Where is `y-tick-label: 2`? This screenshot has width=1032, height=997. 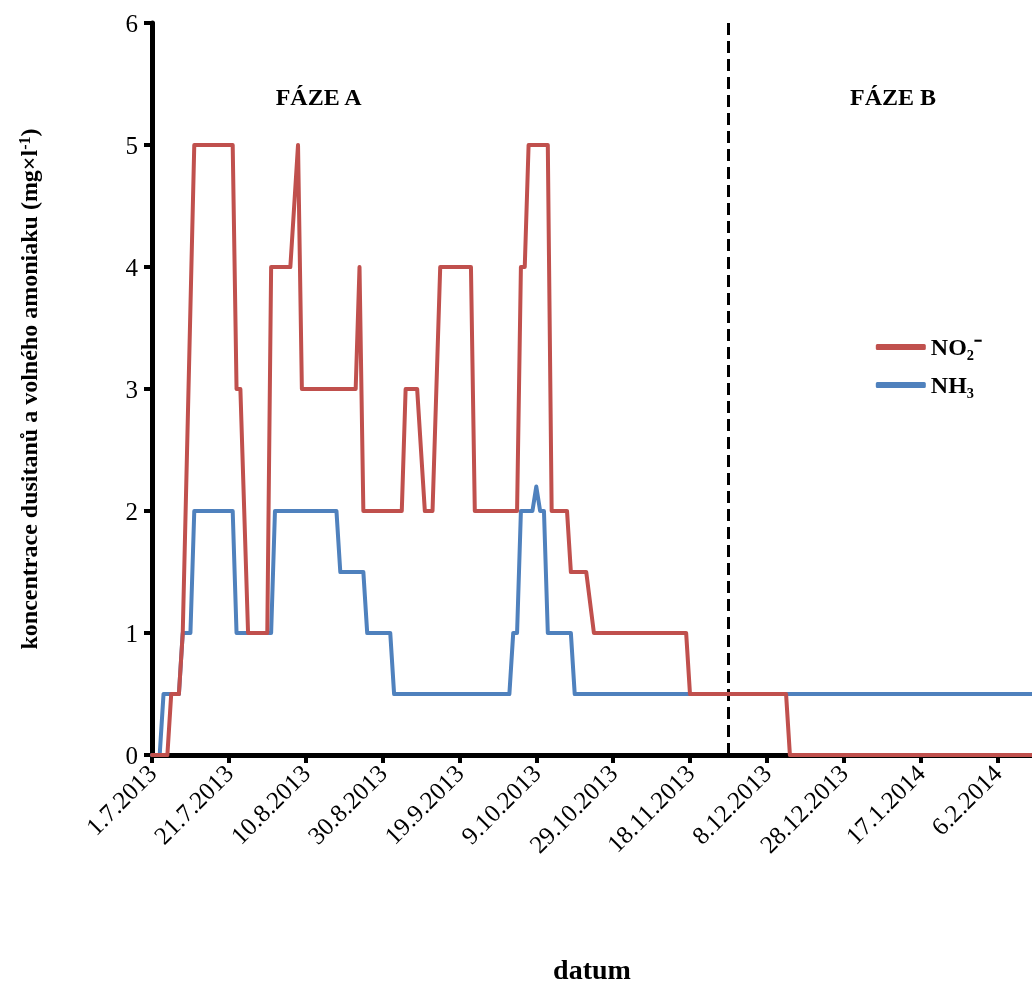 y-tick-label: 2 is located at coordinates (131, 511).